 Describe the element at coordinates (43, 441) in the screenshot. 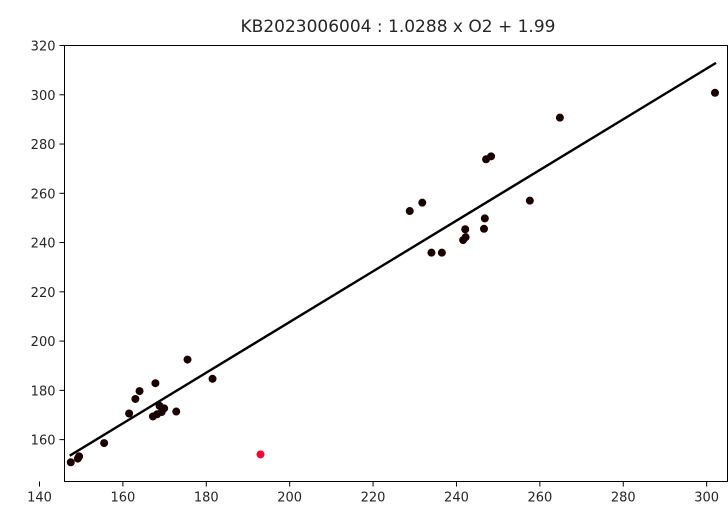

I see `y-tick-label: 160` at that location.